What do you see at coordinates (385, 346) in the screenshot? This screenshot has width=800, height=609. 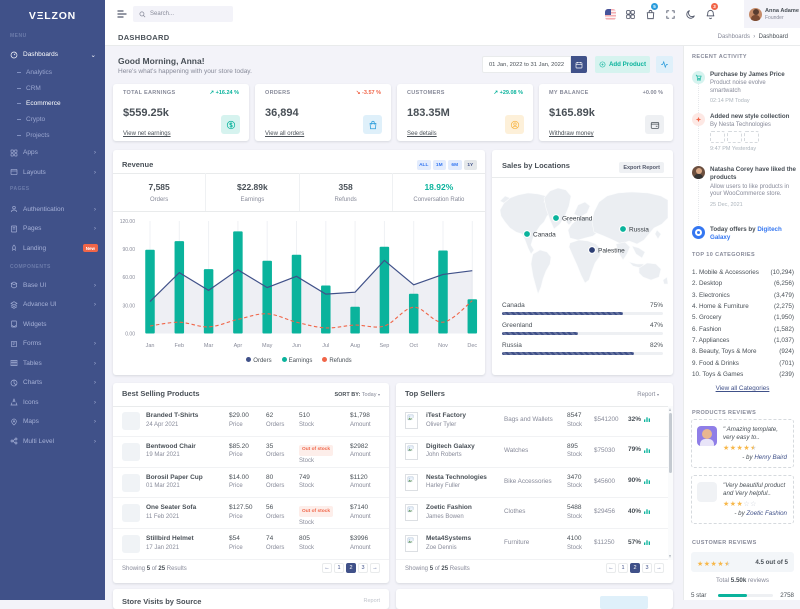 I see `svg-text: Sep` at bounding box center [385, 346].